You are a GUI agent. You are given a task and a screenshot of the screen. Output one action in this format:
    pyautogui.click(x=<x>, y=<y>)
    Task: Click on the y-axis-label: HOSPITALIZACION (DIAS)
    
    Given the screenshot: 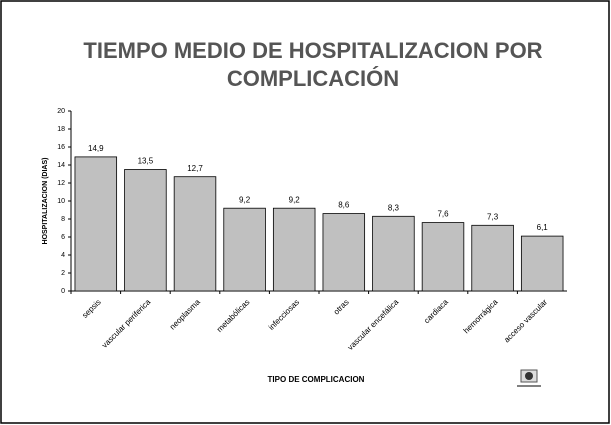 What is the action you would take?
    pyautogui.click(x=45, y=201)
    